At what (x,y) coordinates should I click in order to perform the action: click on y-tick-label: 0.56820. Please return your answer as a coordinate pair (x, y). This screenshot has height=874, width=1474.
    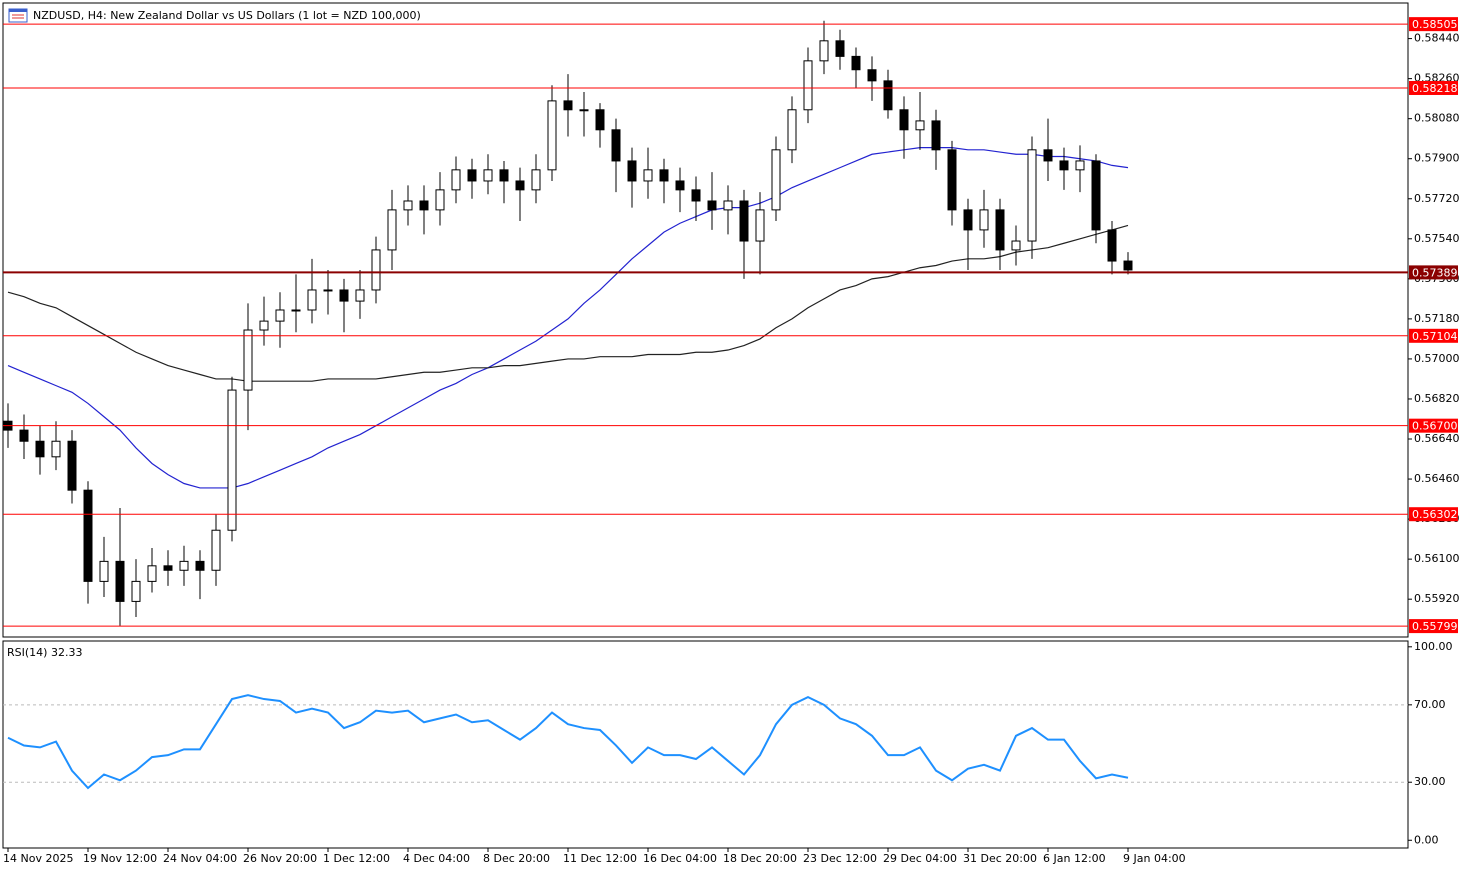
    Looking at the image, I should click on (1437, 398).